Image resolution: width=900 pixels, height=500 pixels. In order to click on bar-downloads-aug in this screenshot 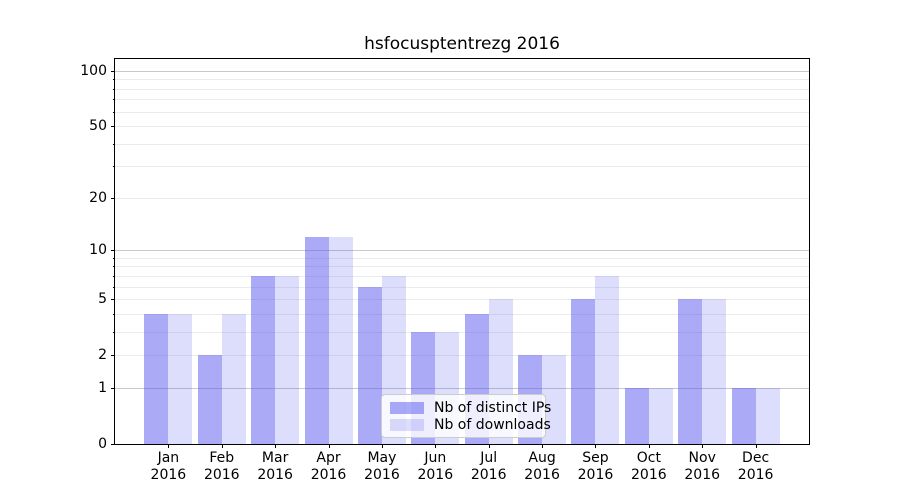, I will do `click(554, 399)`.